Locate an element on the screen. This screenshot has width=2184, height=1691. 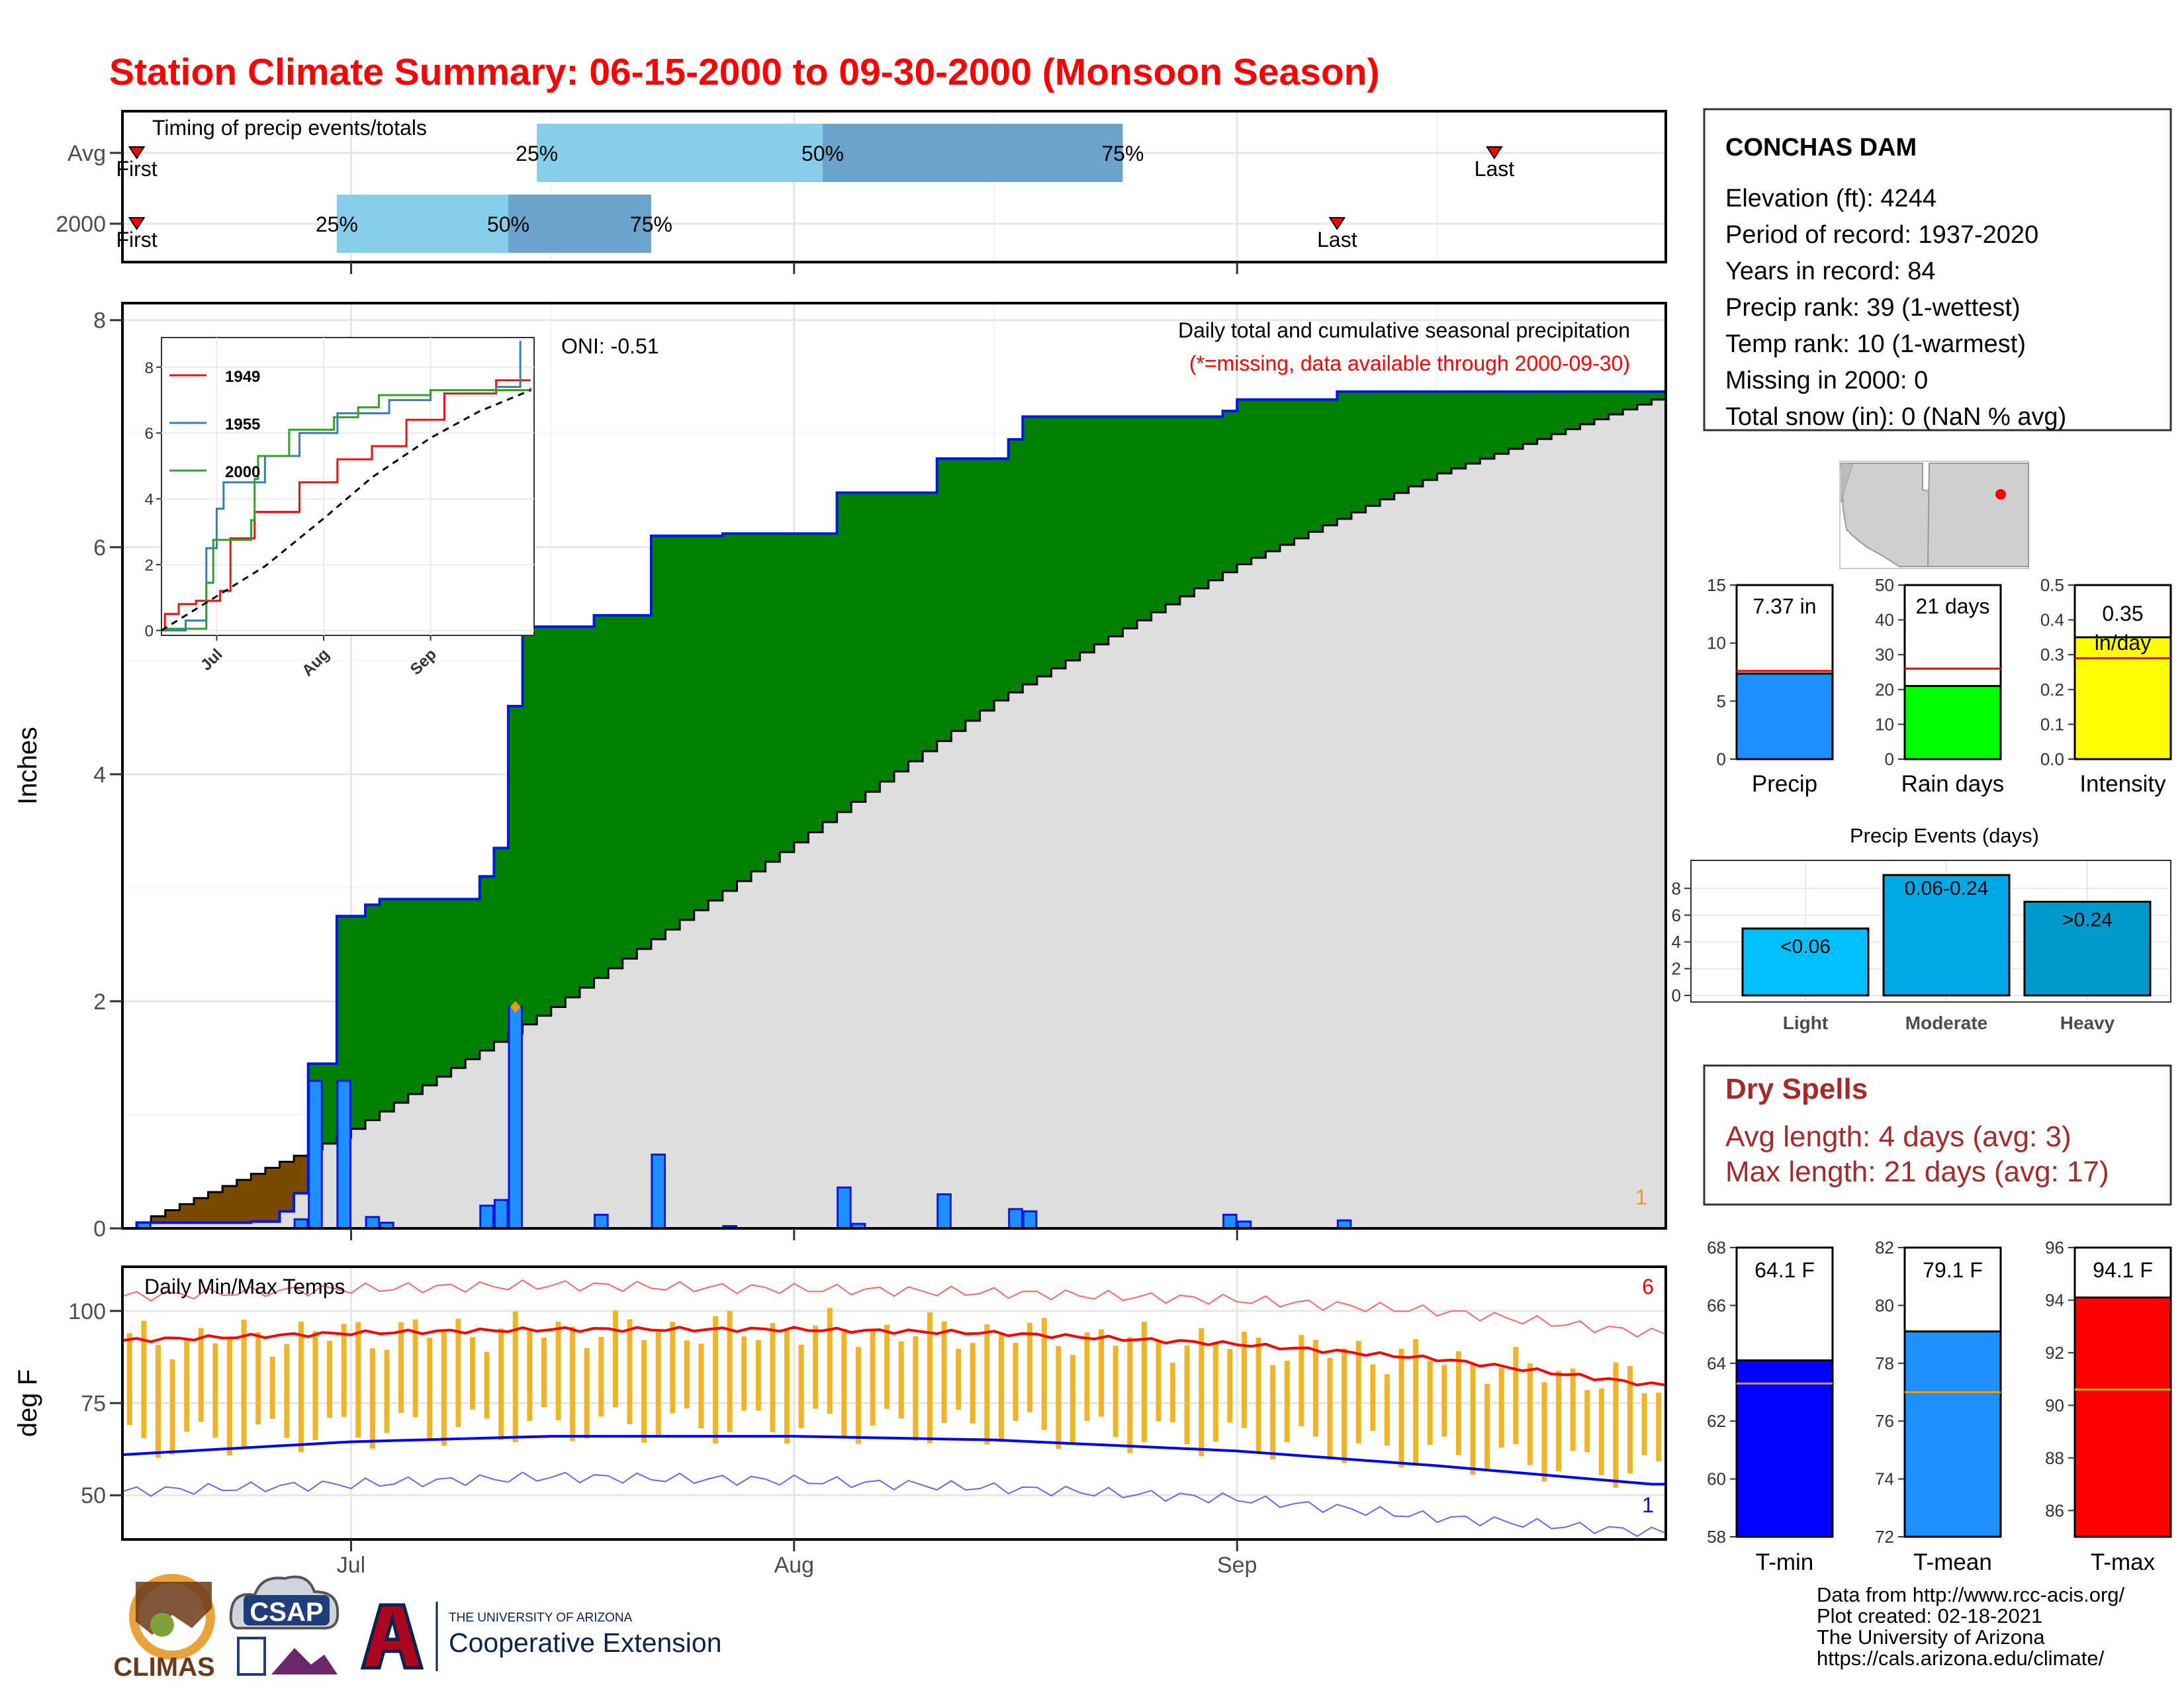
station-temp-rank: Temp rank: 10 (1-warmest) is located at coordinates (1875, 344).